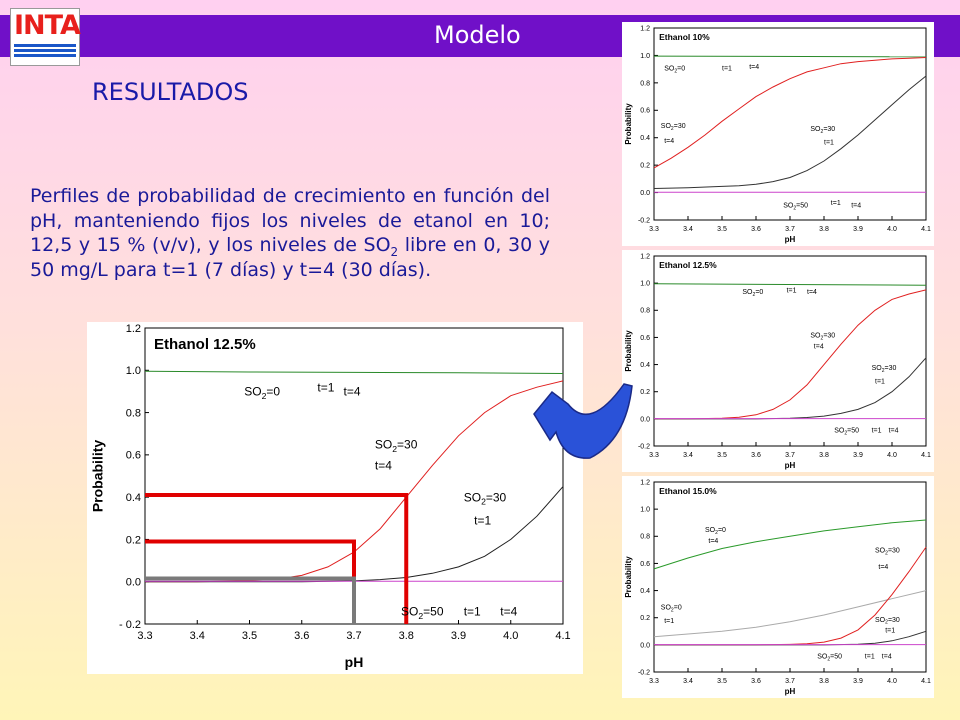 The image size is (960, 720). Describe the element at coordinates (645, 56) in the screenshot. I see `y-tick-label: 1.0` at that location.